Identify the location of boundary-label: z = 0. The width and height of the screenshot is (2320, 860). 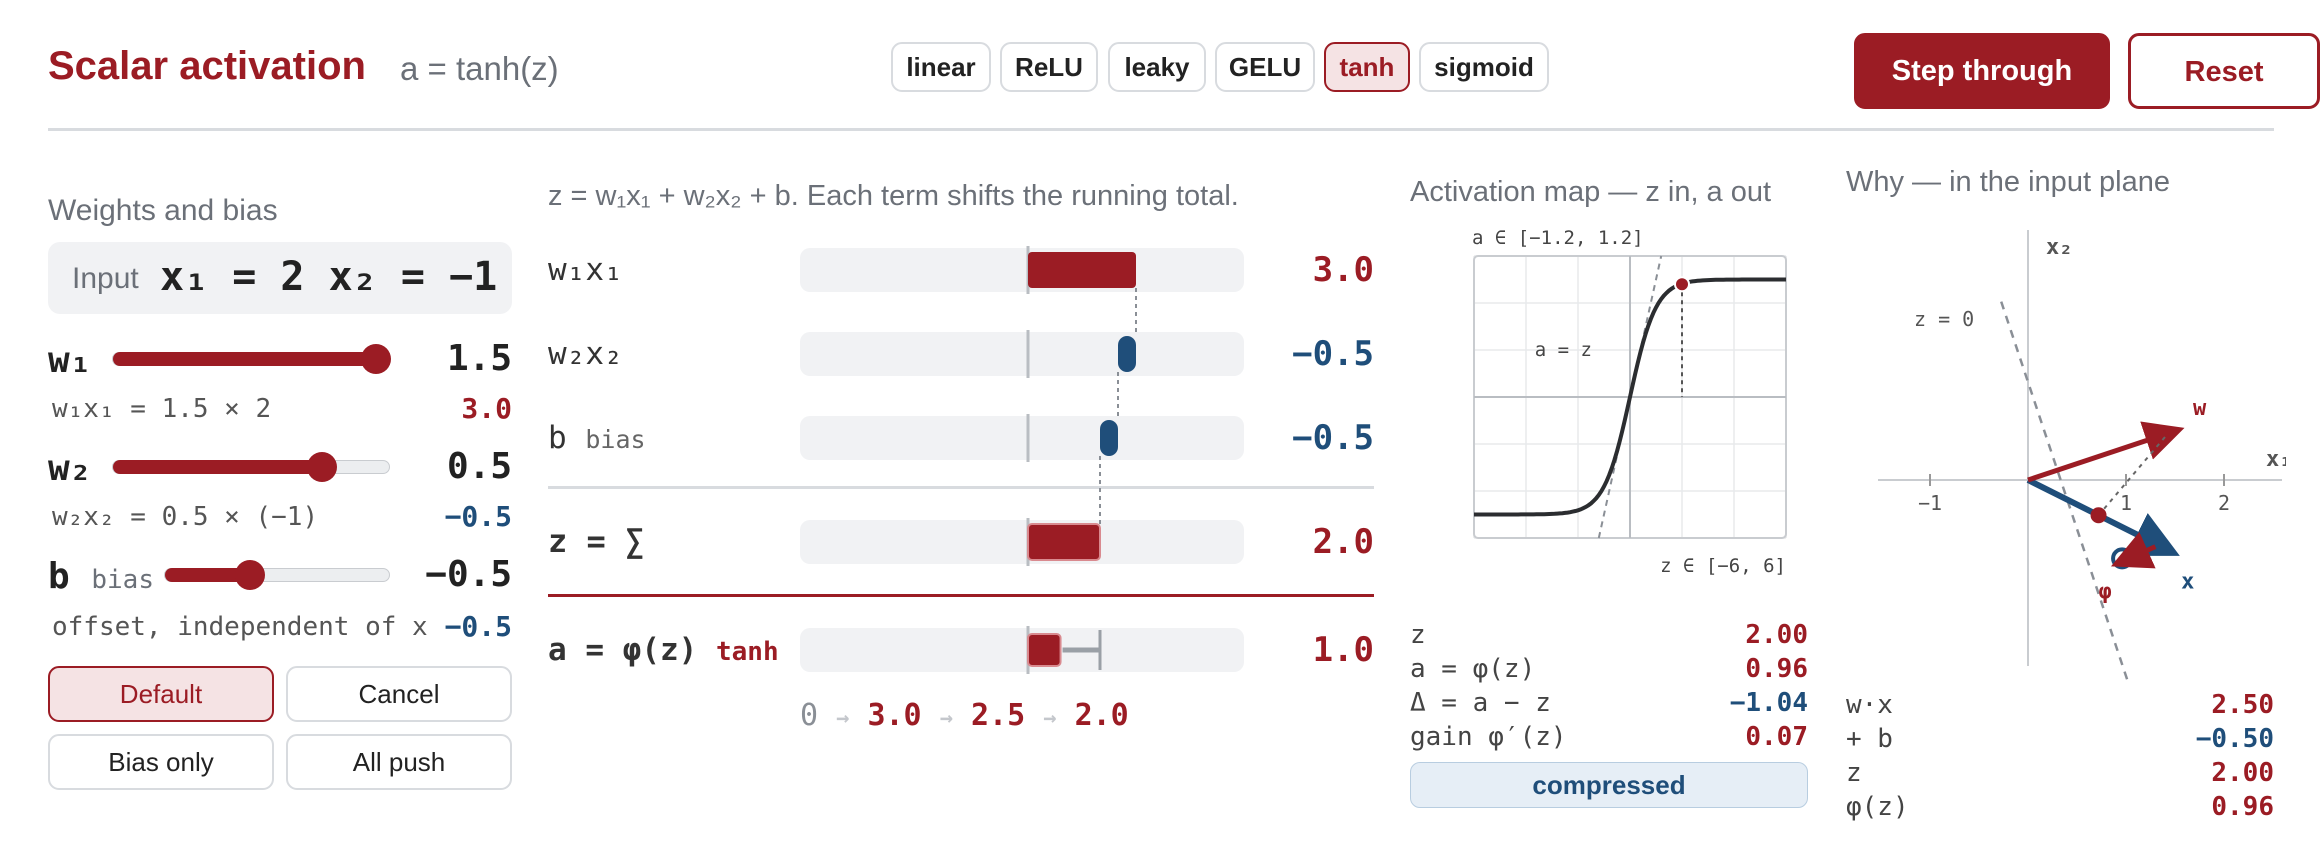
(1944, 319).